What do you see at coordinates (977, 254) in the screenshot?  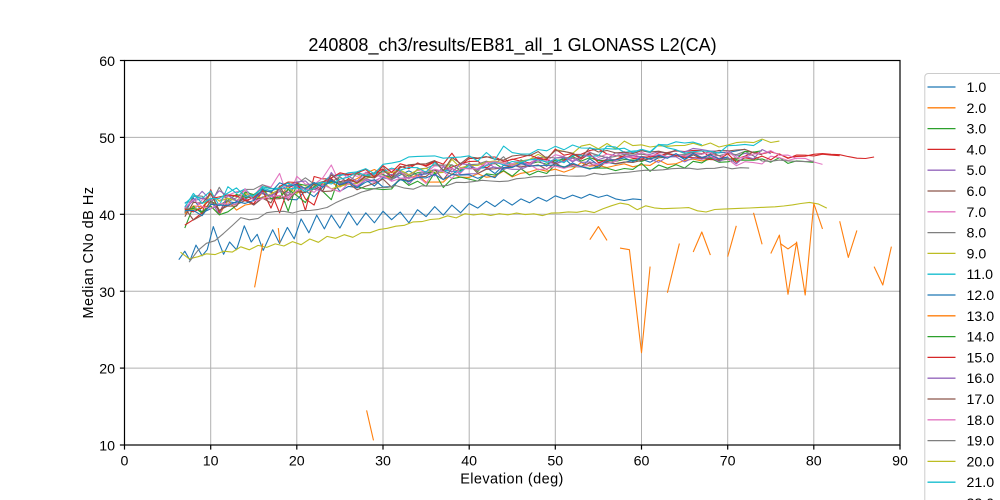 I see `svg-text: 9.0` at bounding box center [977, 254].